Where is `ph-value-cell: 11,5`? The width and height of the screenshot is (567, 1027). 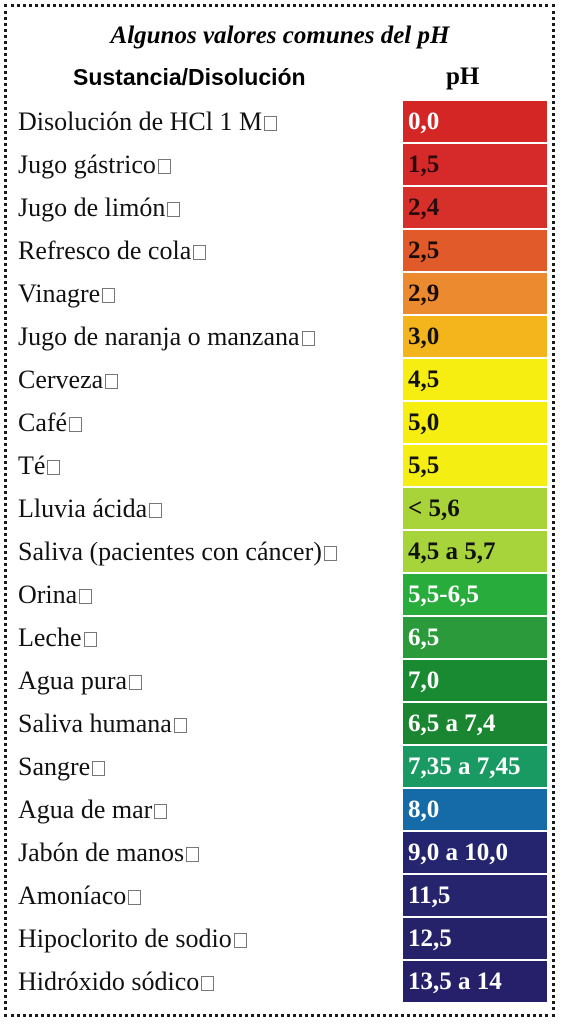
ph-value-cell: 11,5 is located at coordinates (475, 895).